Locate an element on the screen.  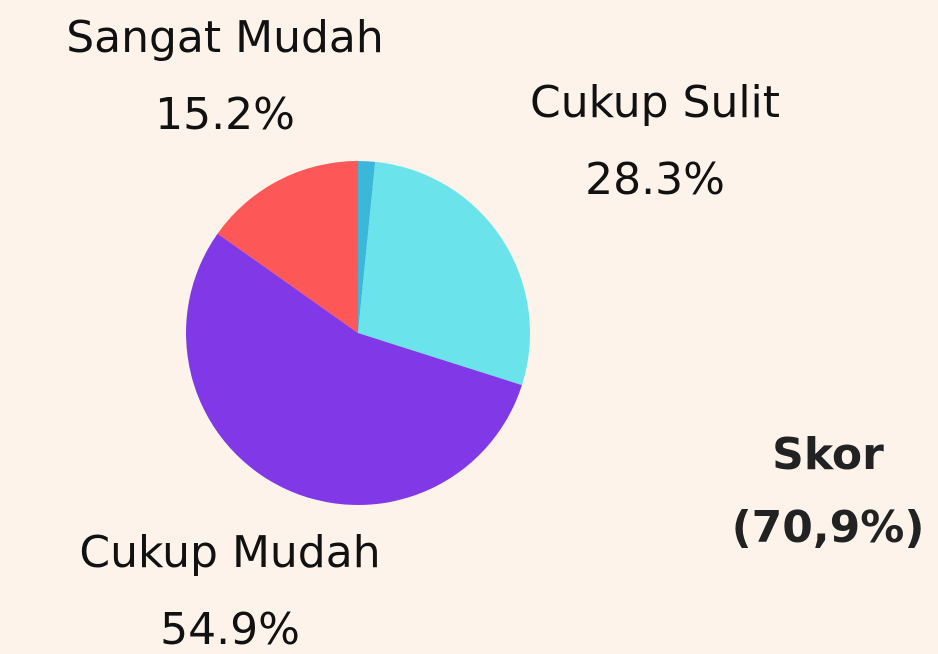
annotation: Skor is located at coordinates (828, 454).